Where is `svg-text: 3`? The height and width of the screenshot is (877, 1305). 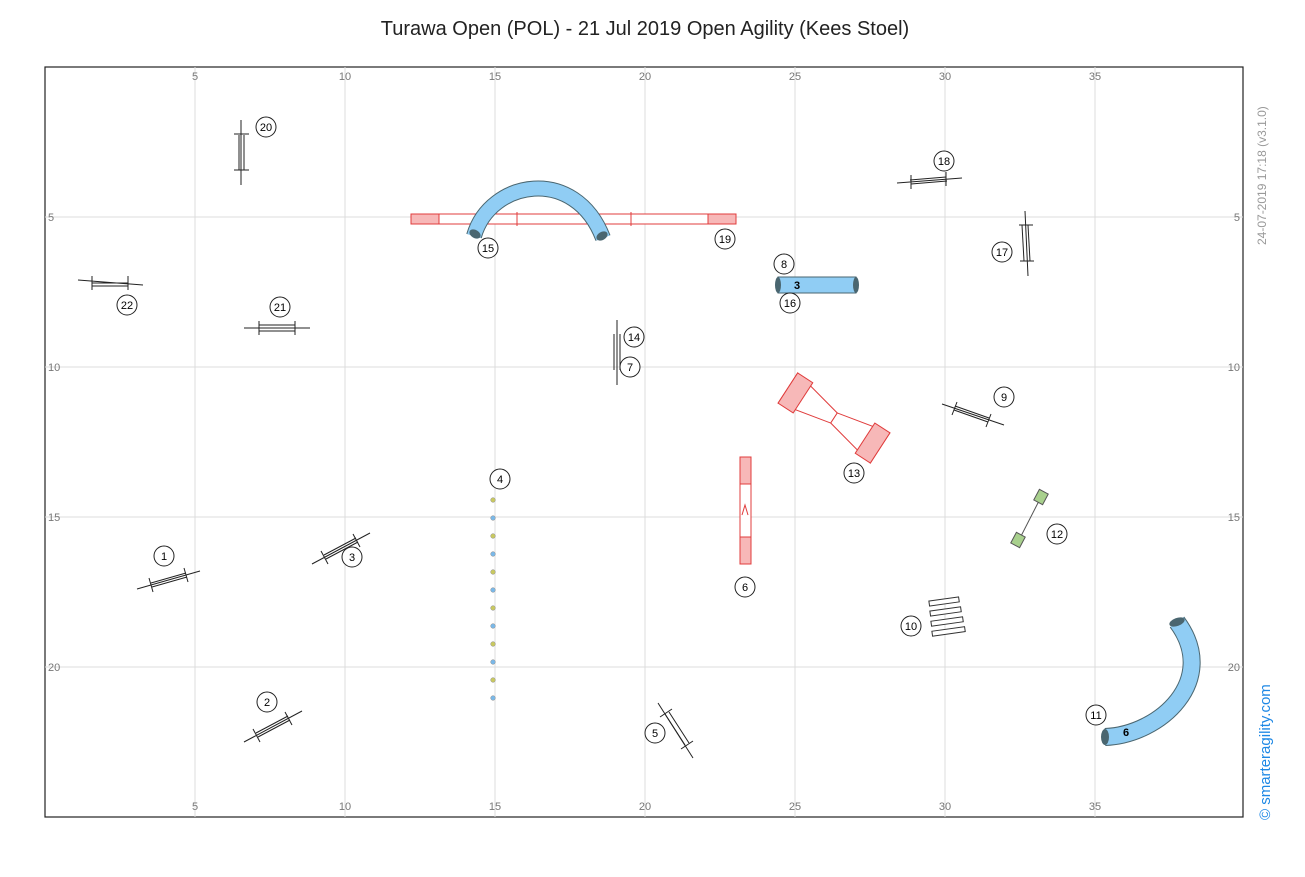 svg-text: 3 is located at coordinates (352, 558).